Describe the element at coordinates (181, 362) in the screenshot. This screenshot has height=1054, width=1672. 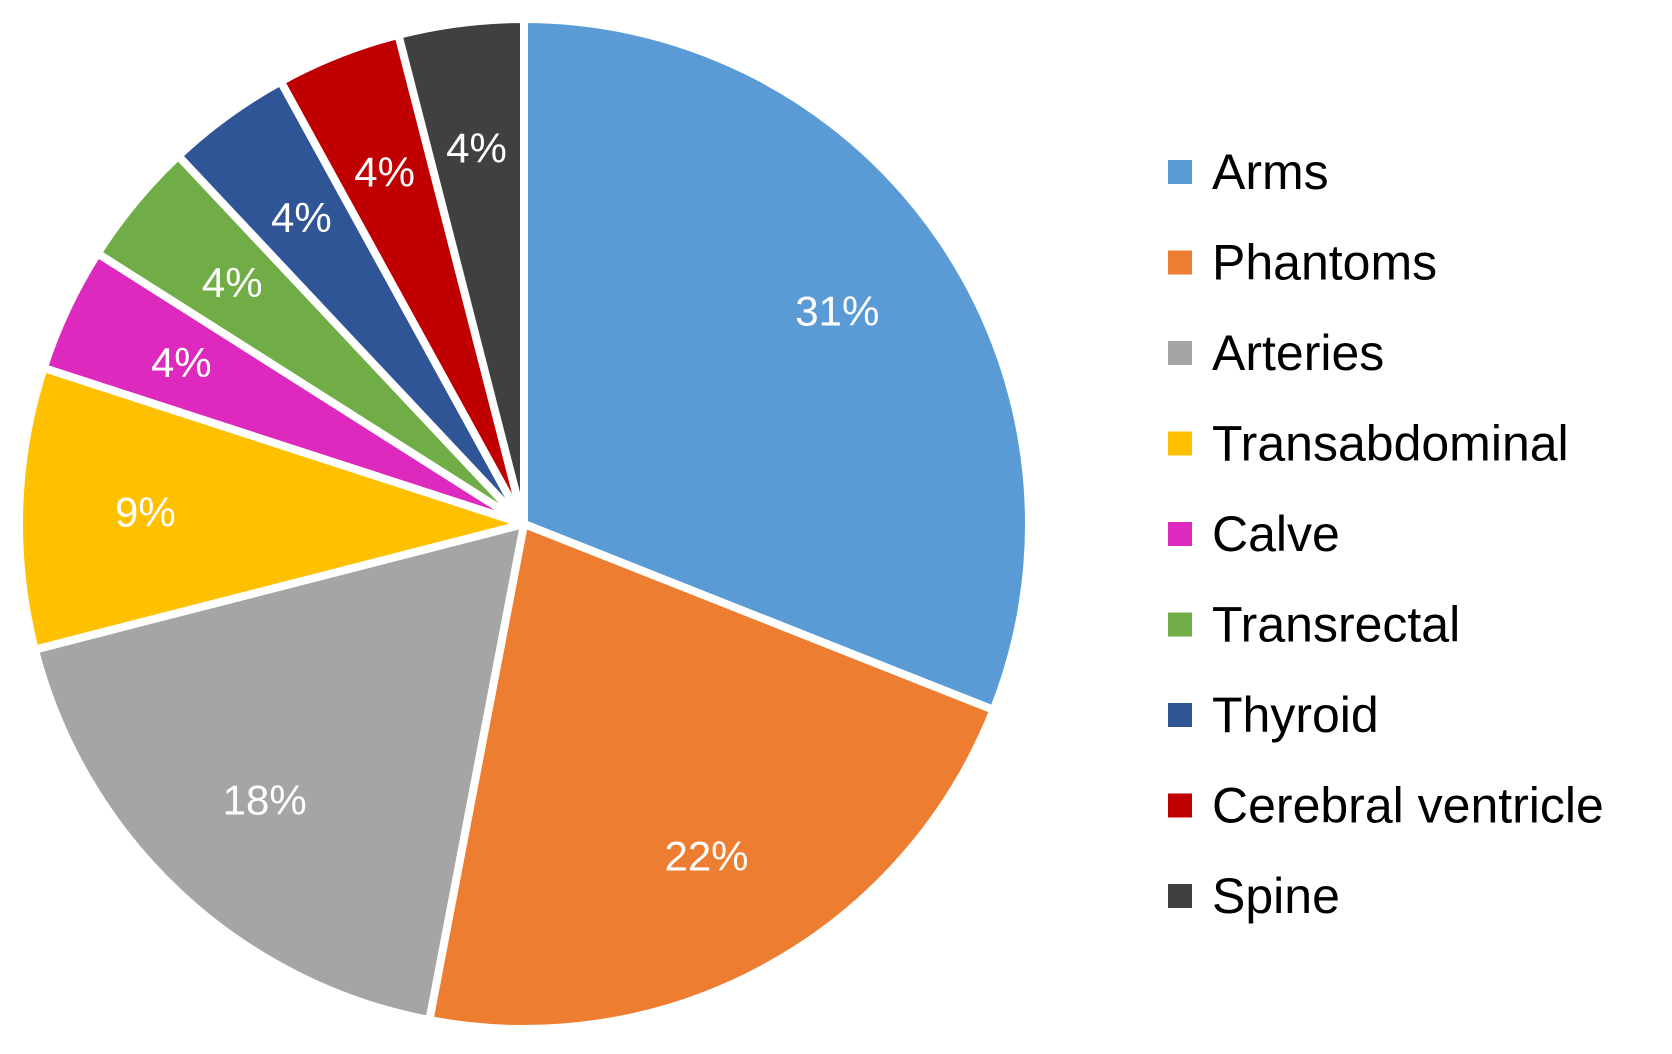
I see `data-label-calve: 4%` at that location.